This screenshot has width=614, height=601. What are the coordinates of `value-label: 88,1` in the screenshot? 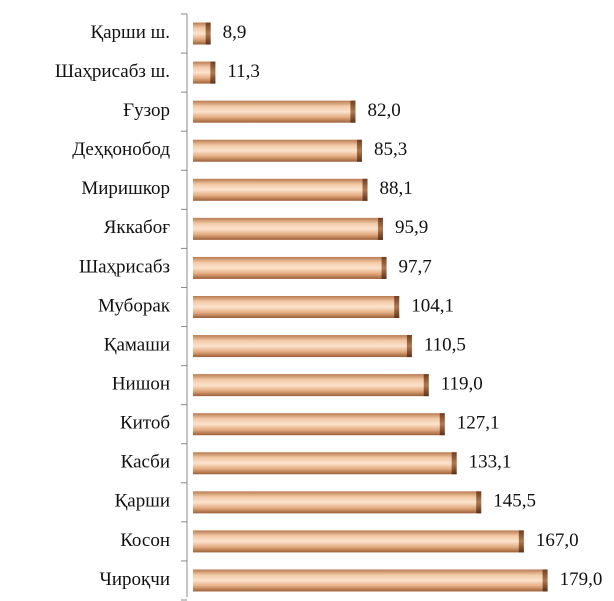 It's located at (396, 188).